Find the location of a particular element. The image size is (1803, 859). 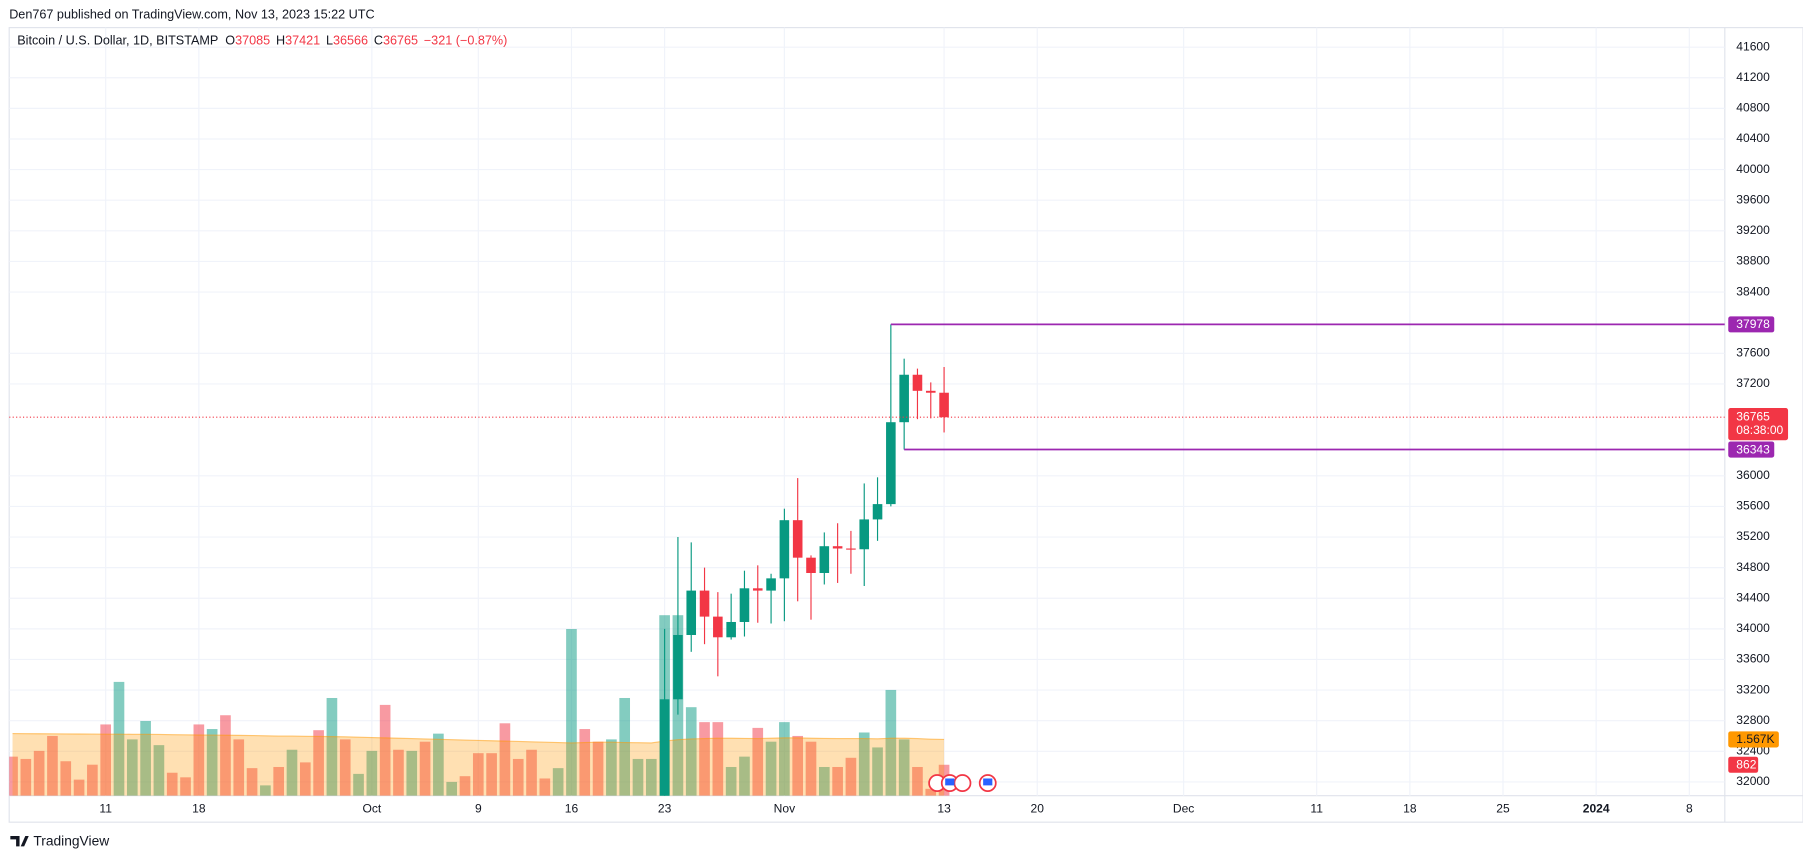

close-label: C is located at coordinates (378, 41).